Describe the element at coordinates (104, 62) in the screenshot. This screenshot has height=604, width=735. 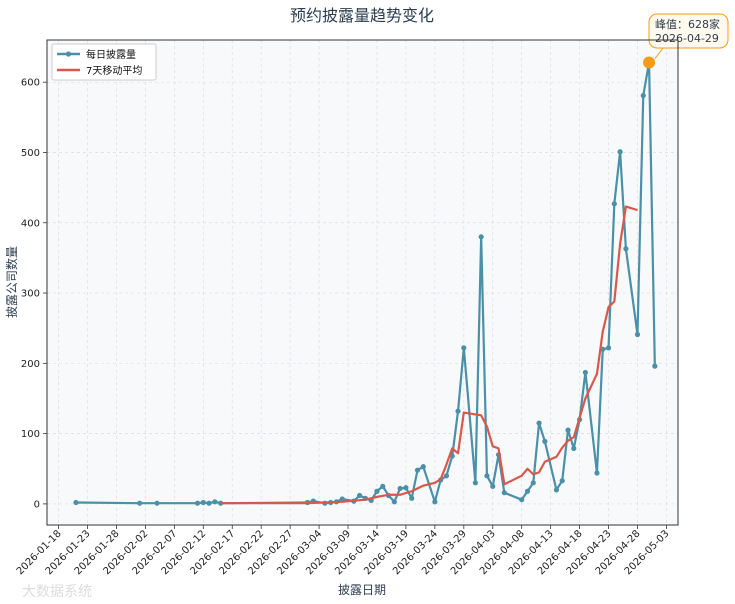
I see `legend: 每日披露量 7天移动平均` at that location.